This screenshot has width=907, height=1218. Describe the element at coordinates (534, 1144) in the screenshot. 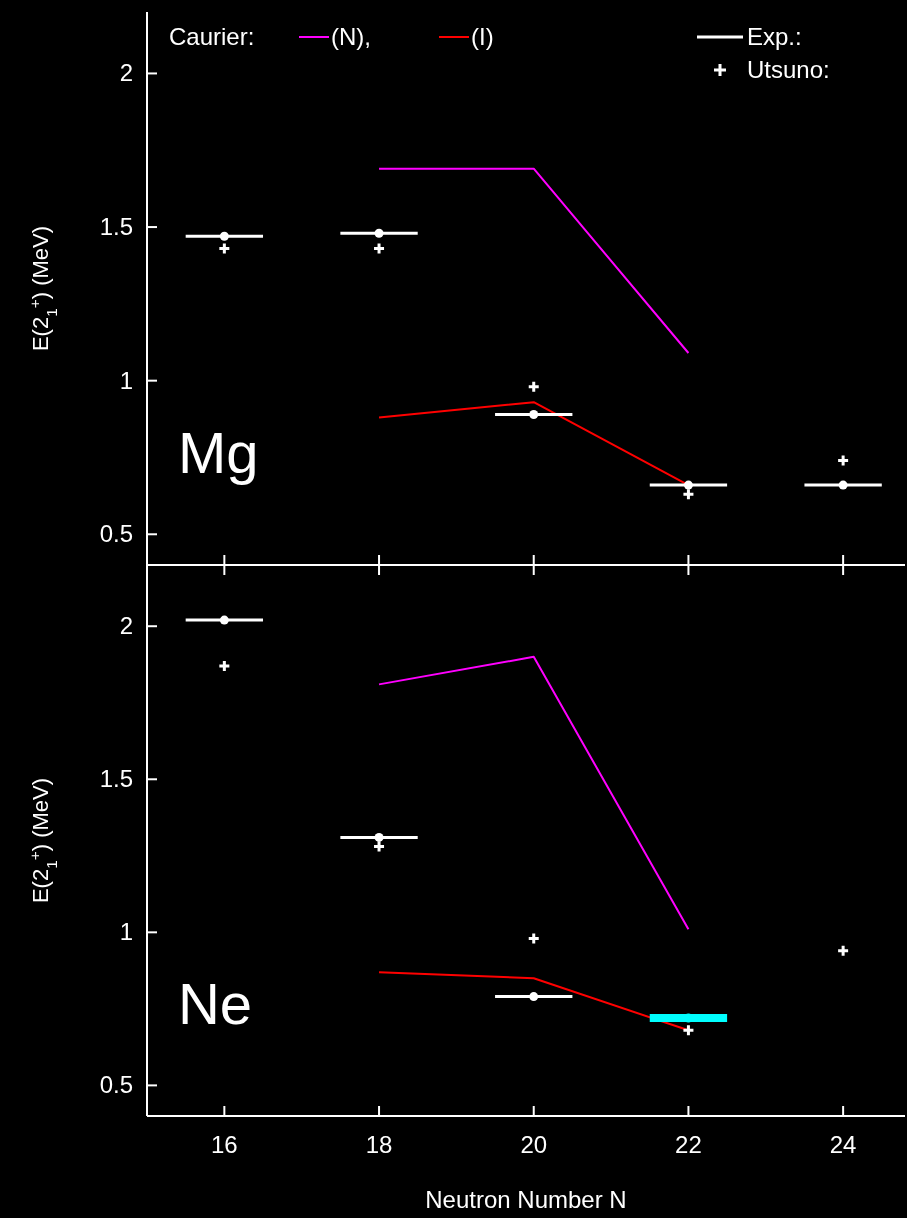

I see `x-tick-label: 20` at that location.